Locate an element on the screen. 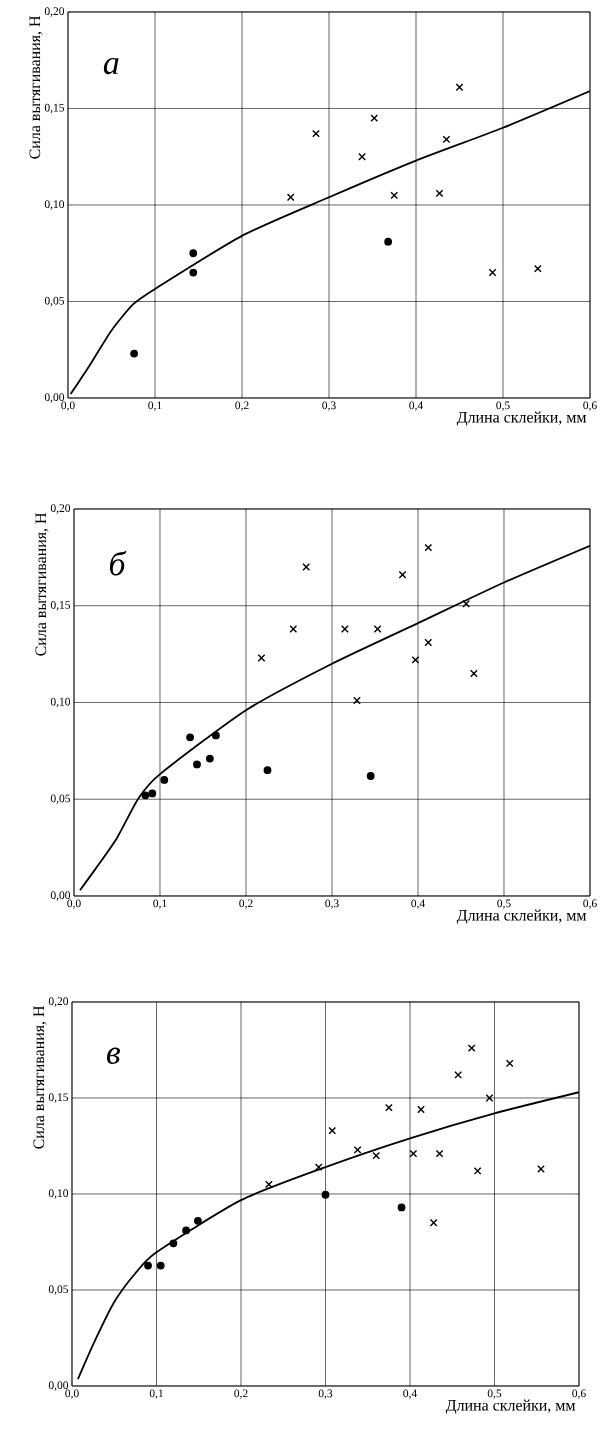 The height and width of the screenshot is (1436, 602). annotation: а is located at coordinates (111, 66).